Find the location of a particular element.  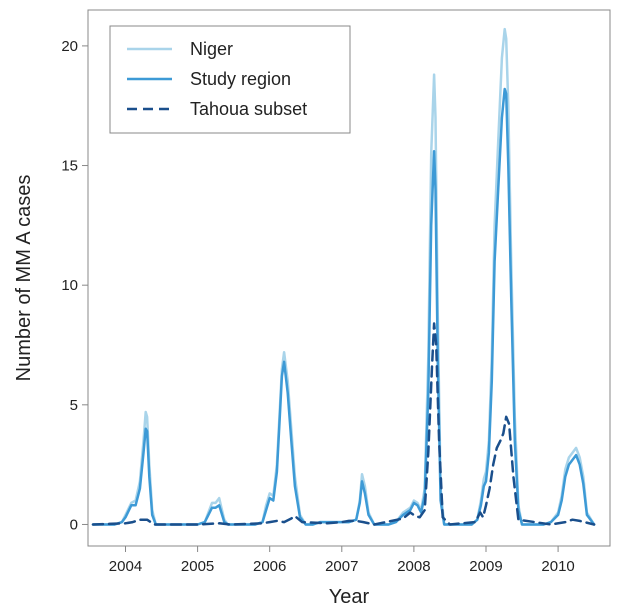

y-tick-label: 15 is located at coordinates (69, 166).